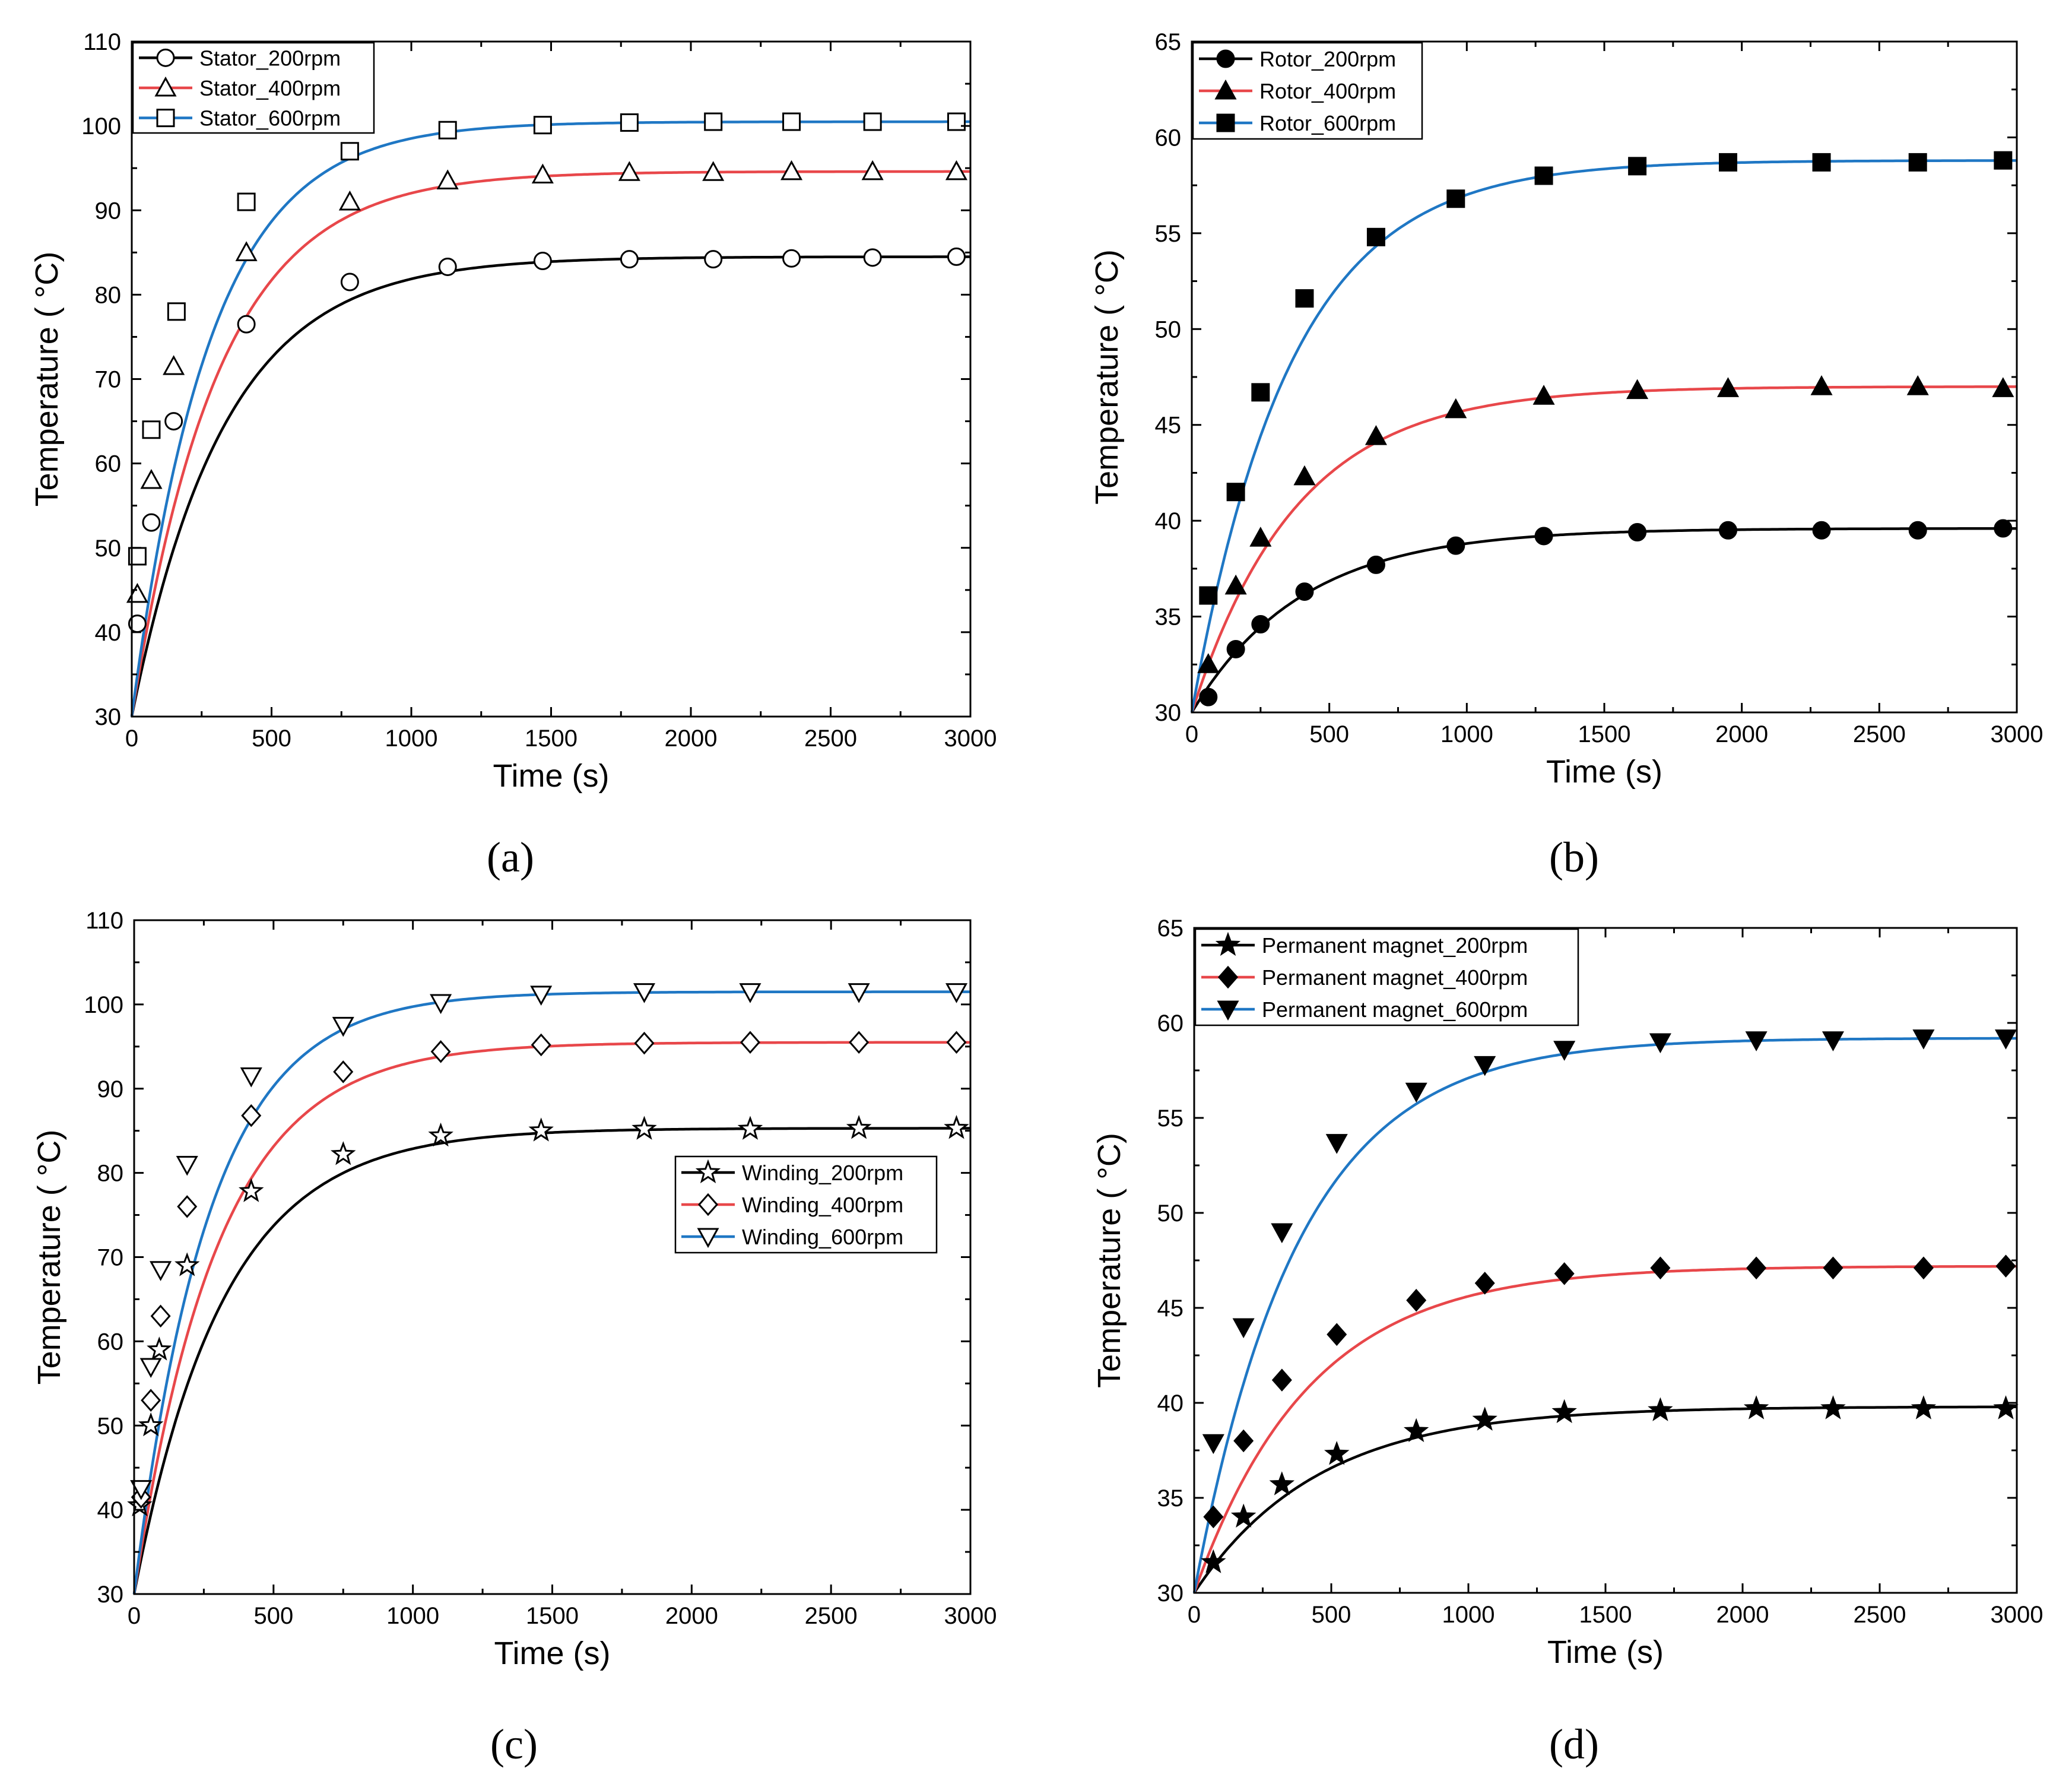 This screenshot has width=2072, height=1784. I want to click on y-tick-label: 70, so click(108, 380).